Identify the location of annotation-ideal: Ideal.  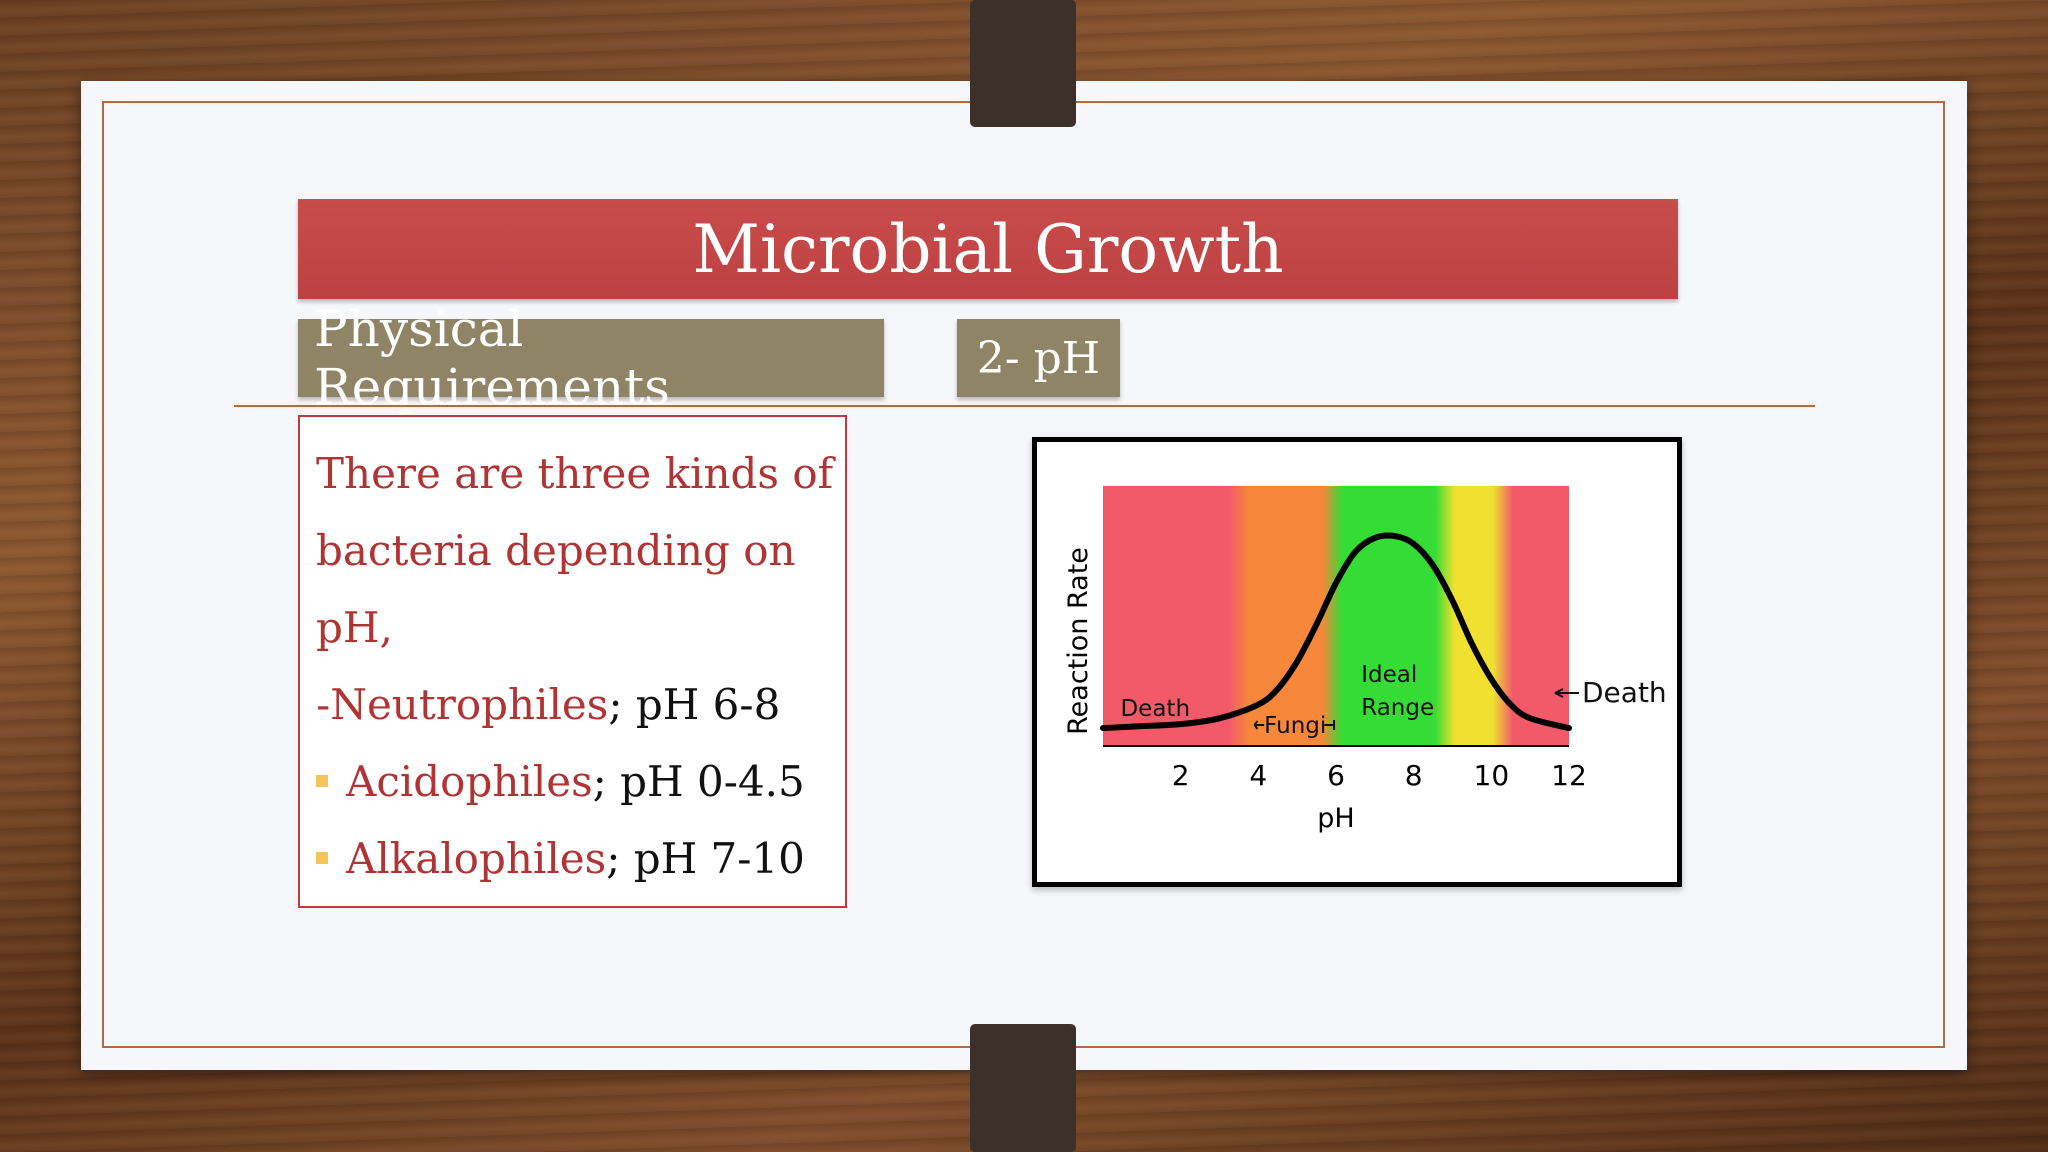
(1389, 675).